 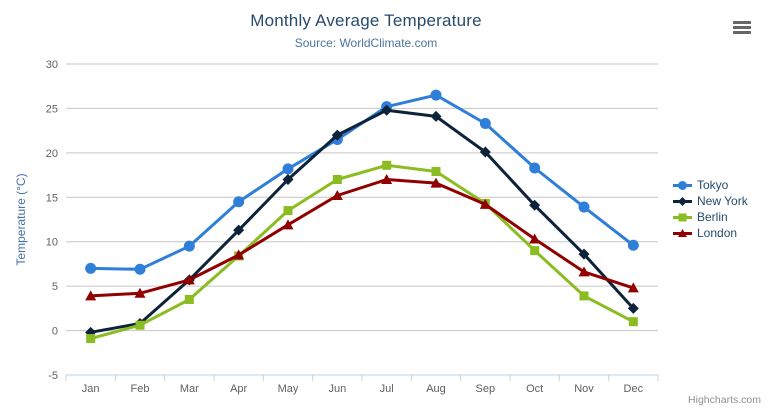 I want to click on y-axis-title: Temperature (°C), so click(x=21, y=219).